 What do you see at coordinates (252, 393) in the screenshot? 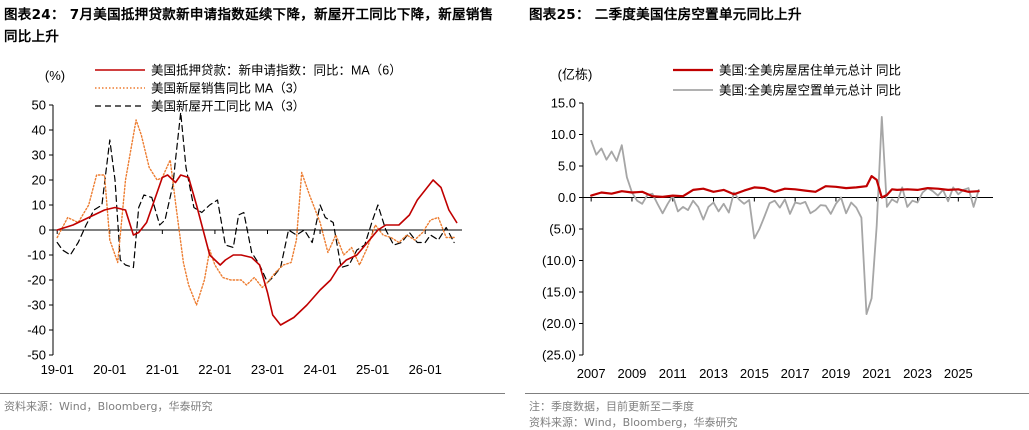
I see `left-source-rule` at bounding box center [252, 393].